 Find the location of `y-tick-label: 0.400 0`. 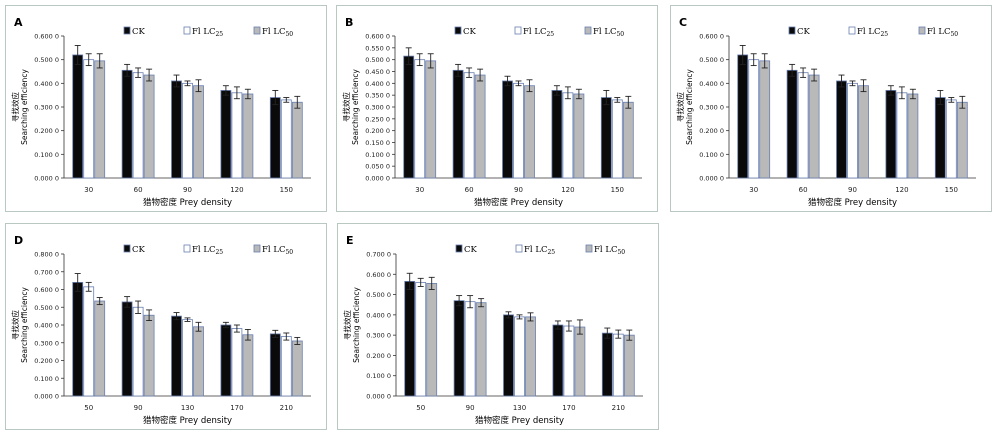

y-tick-label: 0.400 0 is located at coordinates (46, 326).